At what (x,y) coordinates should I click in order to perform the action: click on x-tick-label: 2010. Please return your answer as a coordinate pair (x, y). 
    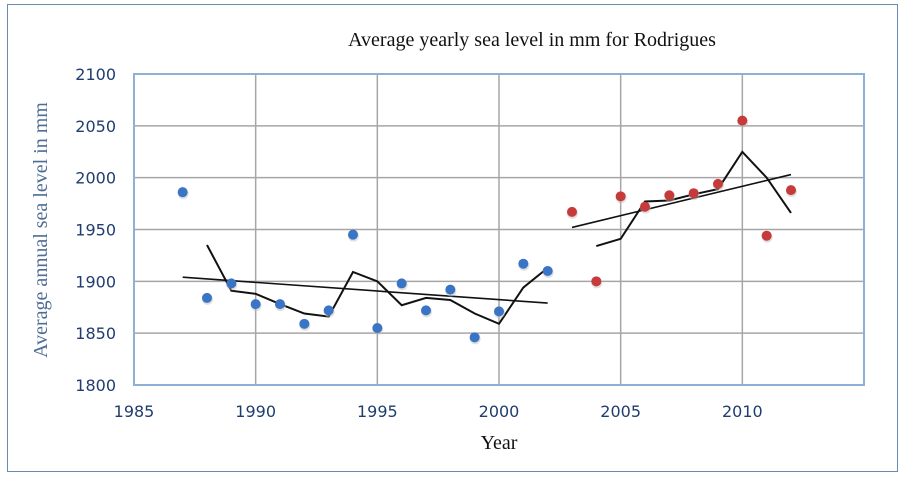
    Looking at the image, I should click on (742, 411).